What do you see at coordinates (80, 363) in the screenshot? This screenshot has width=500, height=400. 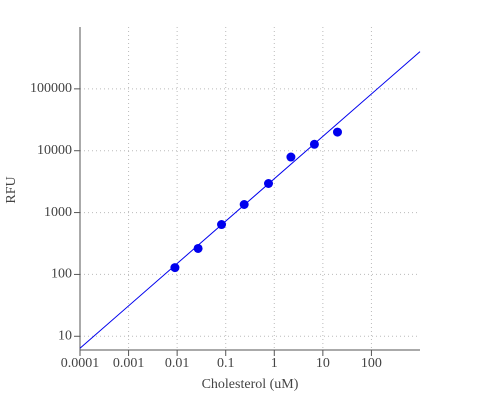 I see `x-tick-label: 0.0001` at bounding box center [80, 363].